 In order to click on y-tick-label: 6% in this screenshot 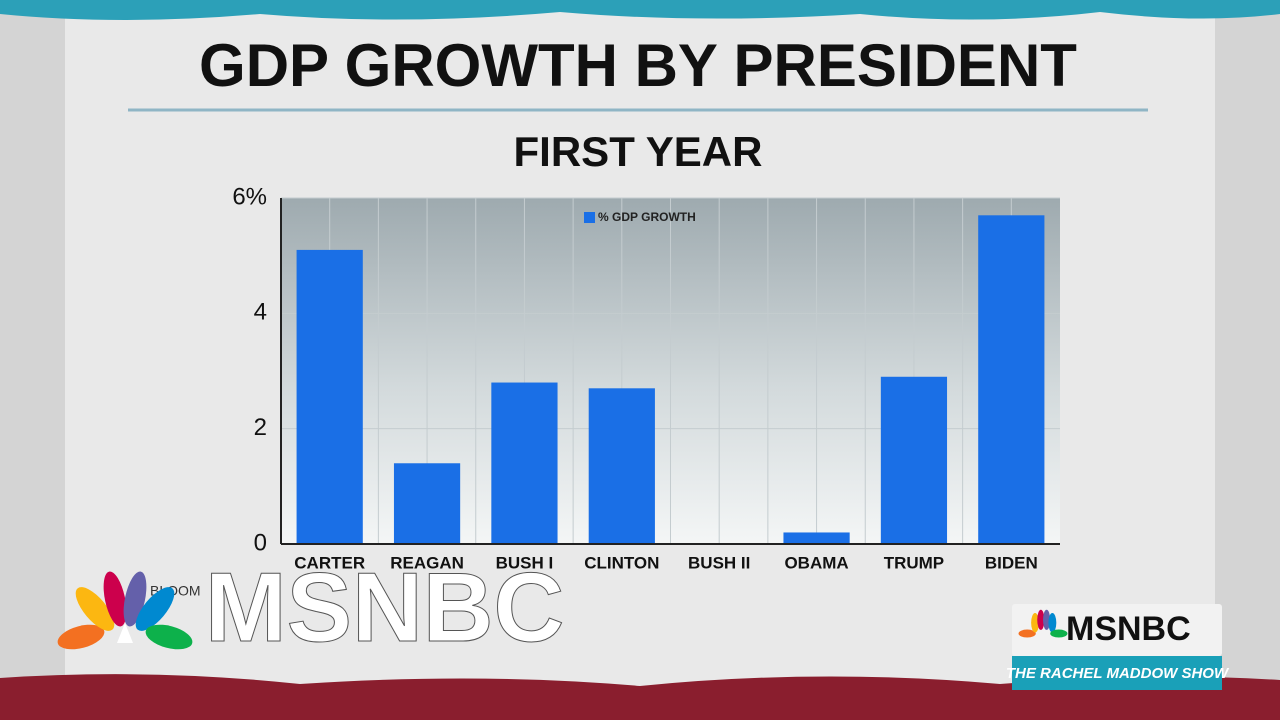, I will do `click(249, 196)`.